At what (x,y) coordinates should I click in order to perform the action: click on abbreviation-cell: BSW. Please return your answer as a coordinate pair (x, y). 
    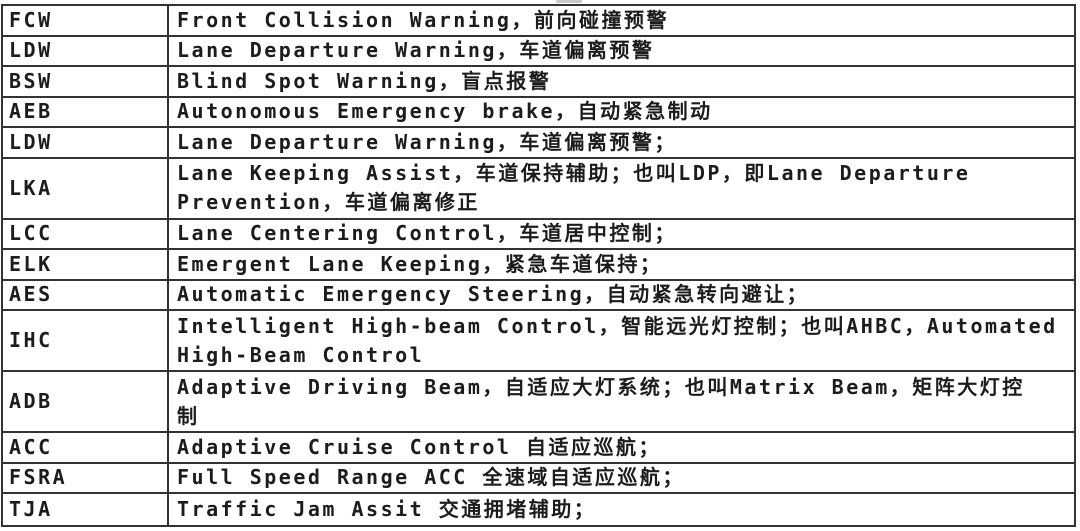
    Looking at the image, I should click on (86, 81).